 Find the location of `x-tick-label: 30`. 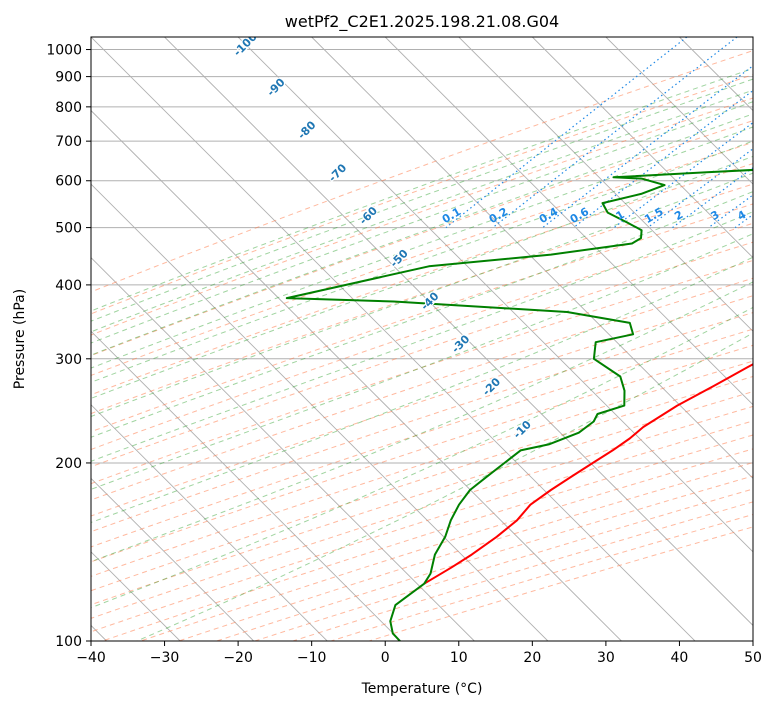

x-tick-label: 30 is located at coordinates (606, 658).